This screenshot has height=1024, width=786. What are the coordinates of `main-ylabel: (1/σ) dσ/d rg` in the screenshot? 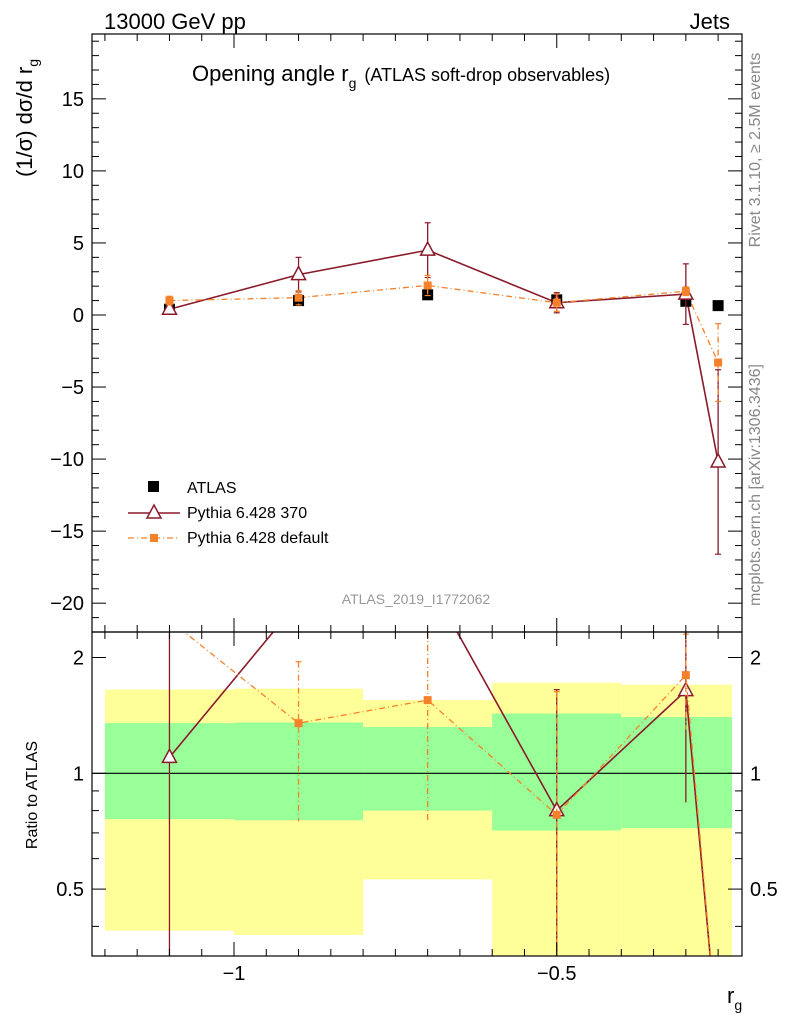 It's located at (26, 118).